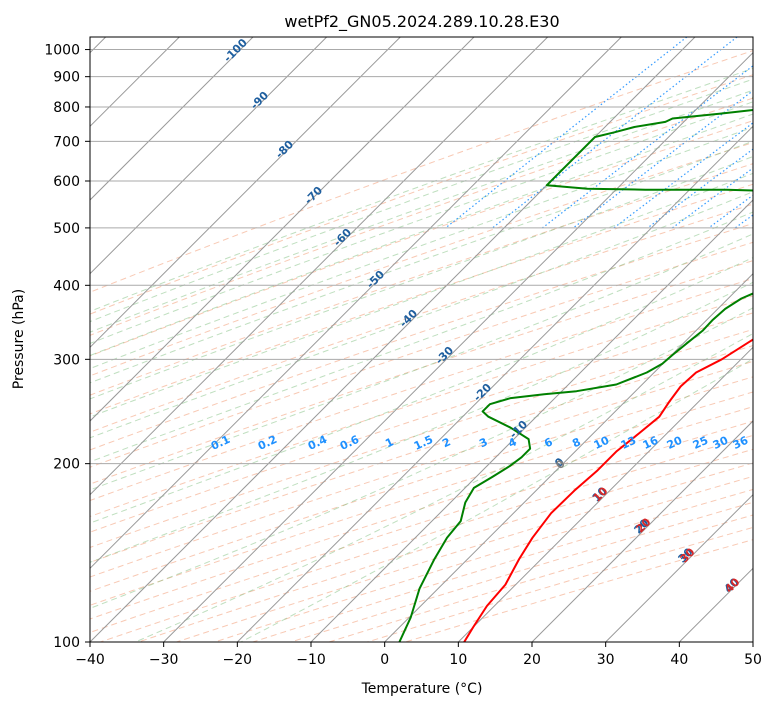 Image resolution: width=775 pixels, height=713 pixels. I want to click on mixing-ratio-label: 36, so click(741, 443).